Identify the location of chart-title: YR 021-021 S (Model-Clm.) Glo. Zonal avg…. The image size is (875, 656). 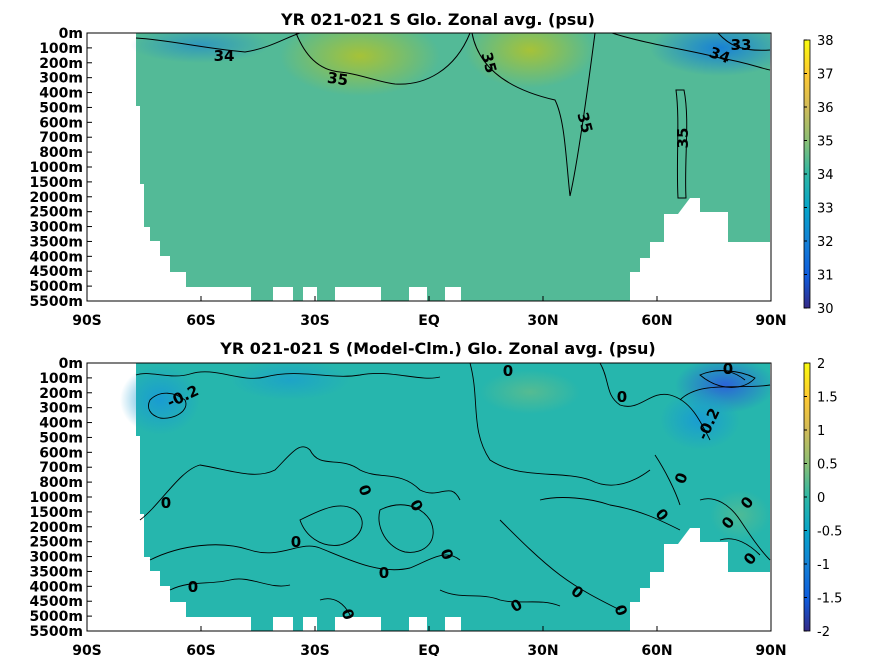
(437, 348).